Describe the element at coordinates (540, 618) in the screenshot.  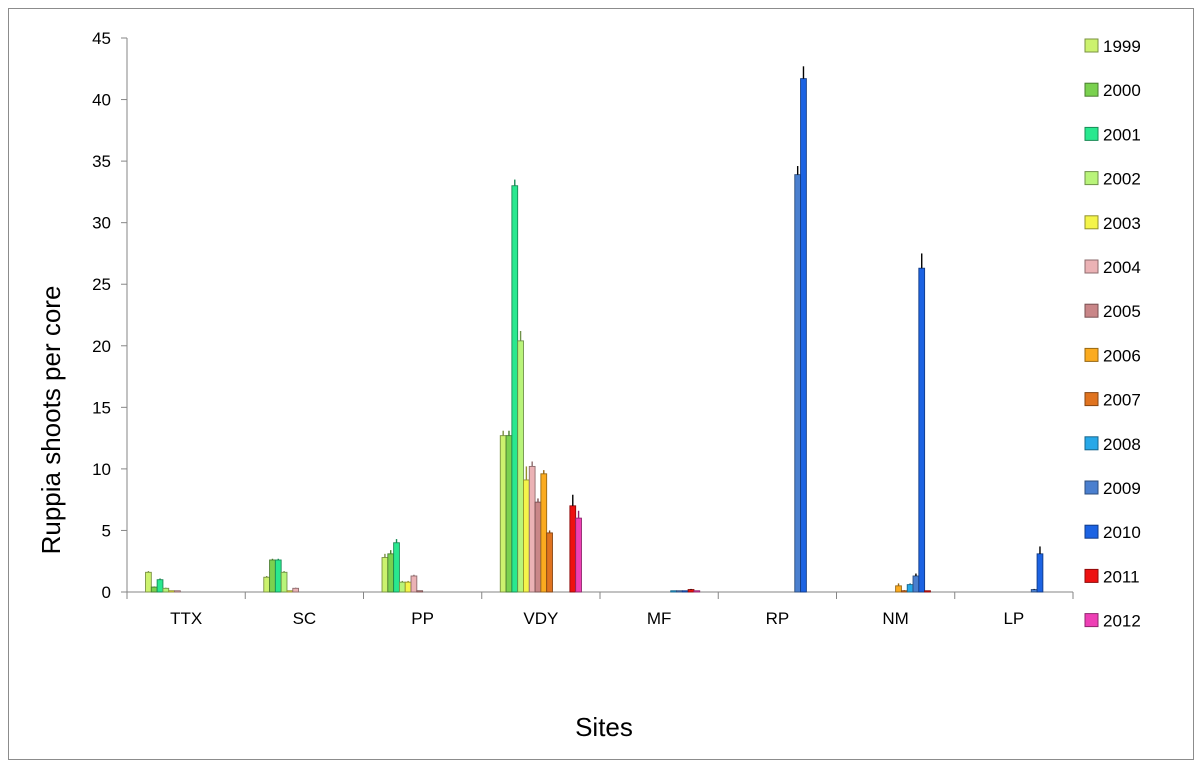
I see `category-label: VDY` at that location.